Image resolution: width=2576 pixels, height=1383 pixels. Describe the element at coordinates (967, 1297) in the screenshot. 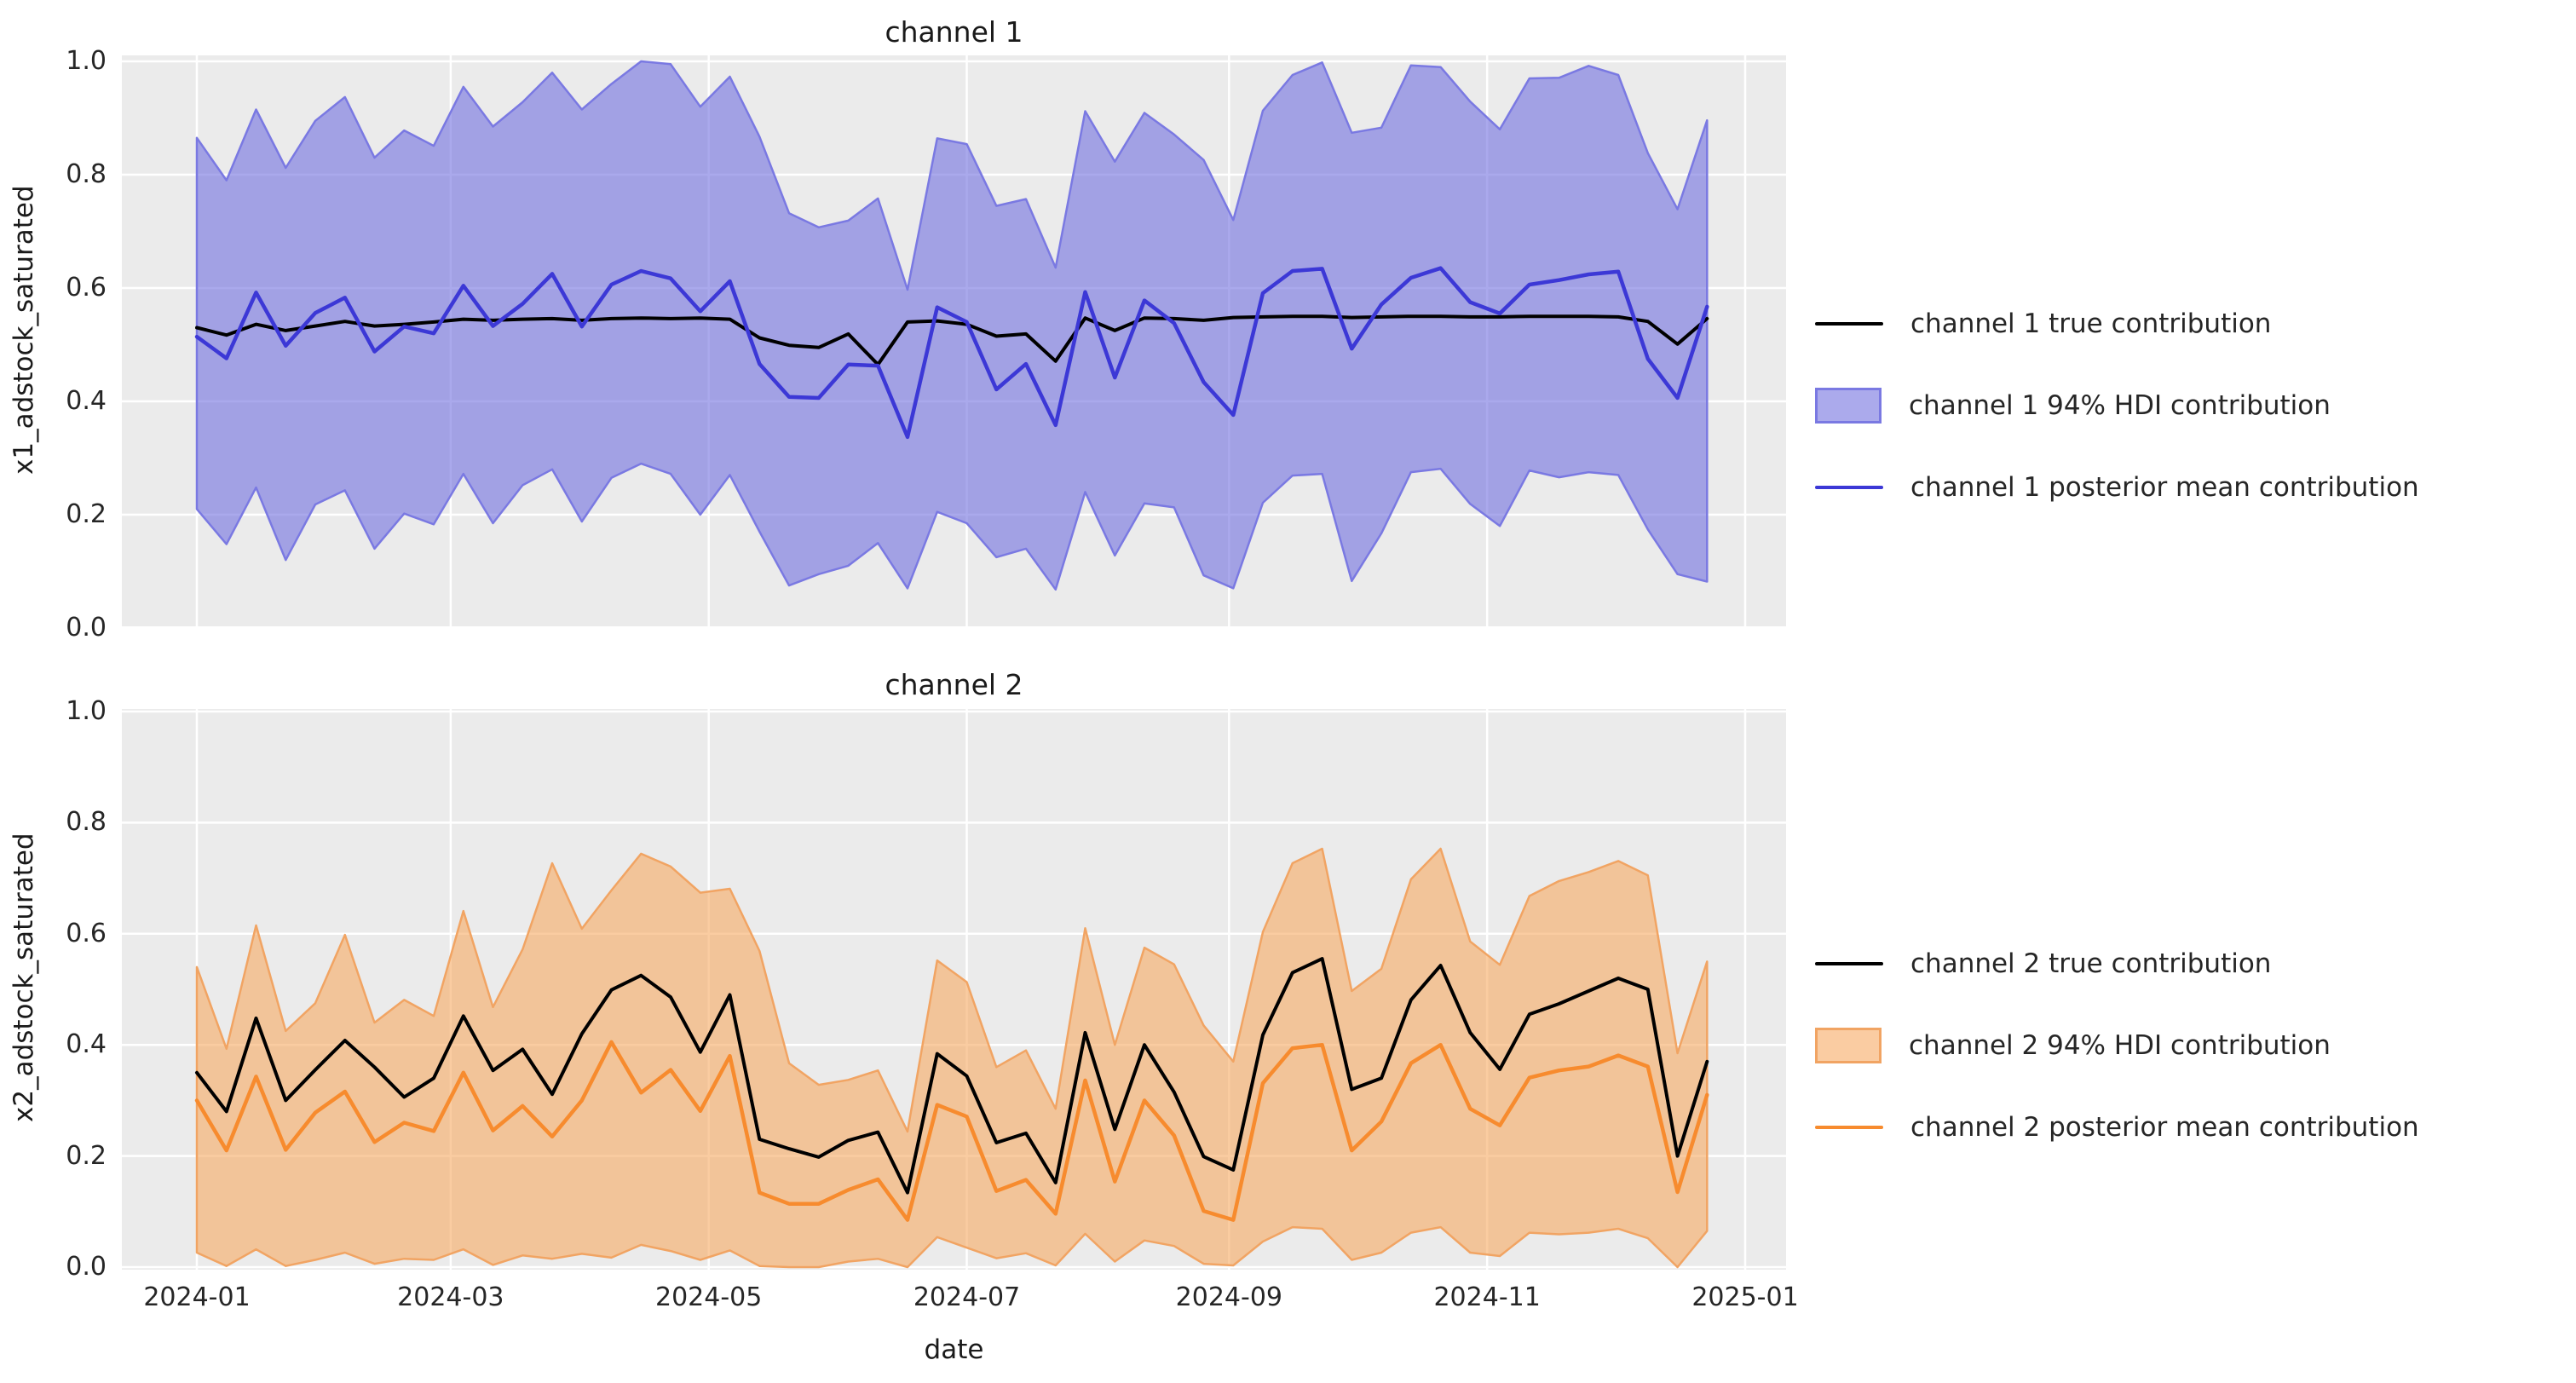

I see `x-tick-label: 2024-07` at that location.